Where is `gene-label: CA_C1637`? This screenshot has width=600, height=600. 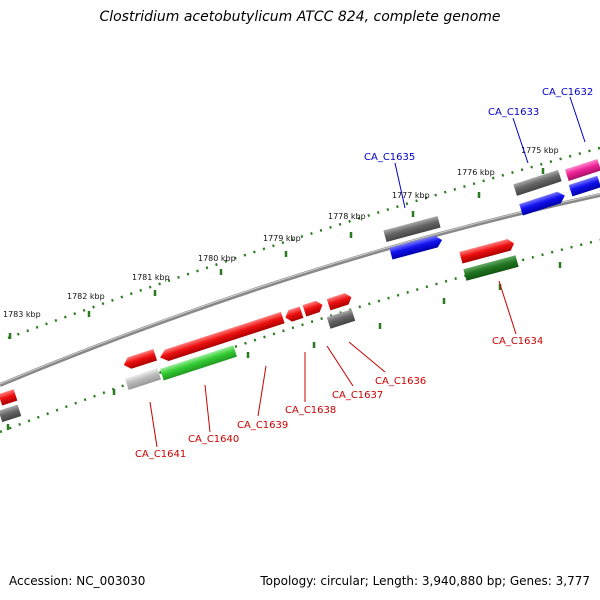 gene-label: CA_C1637 is located at coordinates (357, 395).